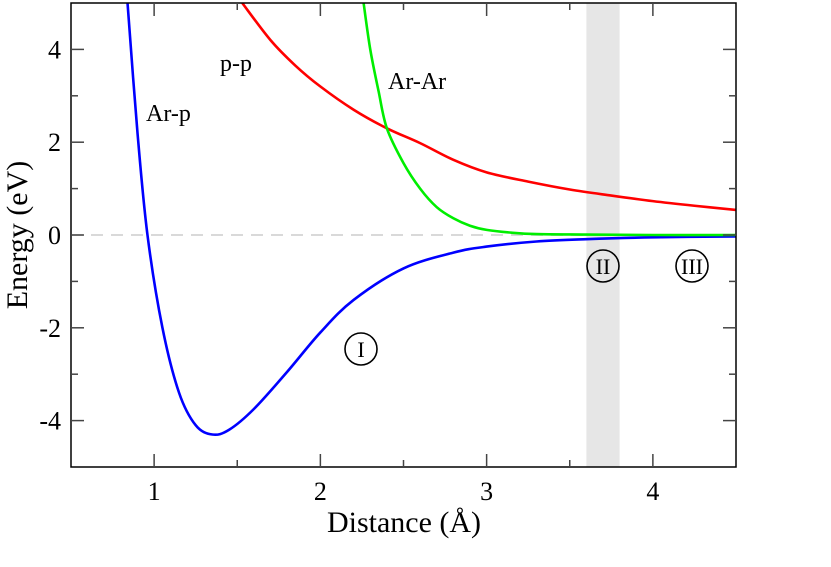  What do you see at coordinates (236, 64) in the screenshot?
I see `annotation-p-p: p-p` at bounding box center [236, 64].